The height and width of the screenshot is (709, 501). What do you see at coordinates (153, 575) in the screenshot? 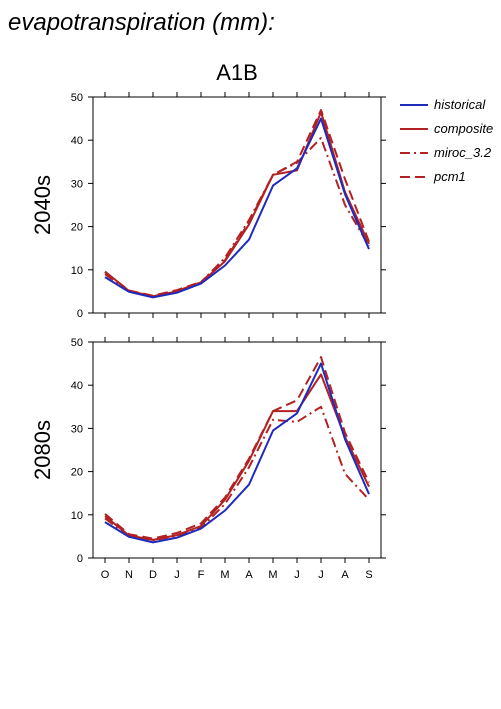
I see `x-tick-label: D` at bounding box center [153, 575].